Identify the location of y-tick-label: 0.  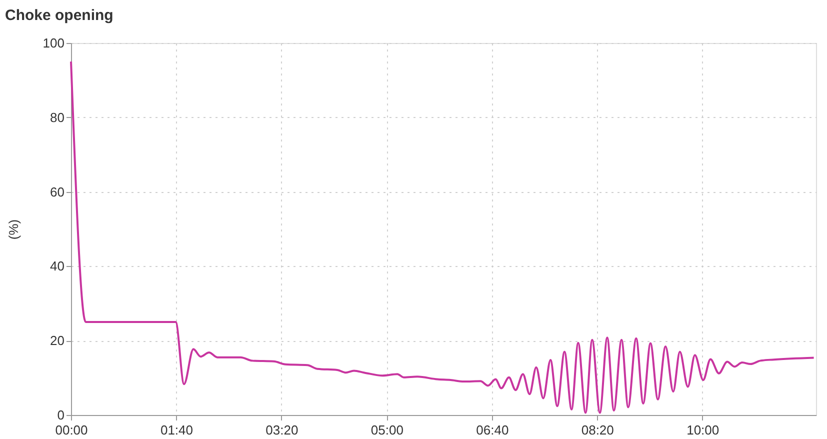
(60, 415).